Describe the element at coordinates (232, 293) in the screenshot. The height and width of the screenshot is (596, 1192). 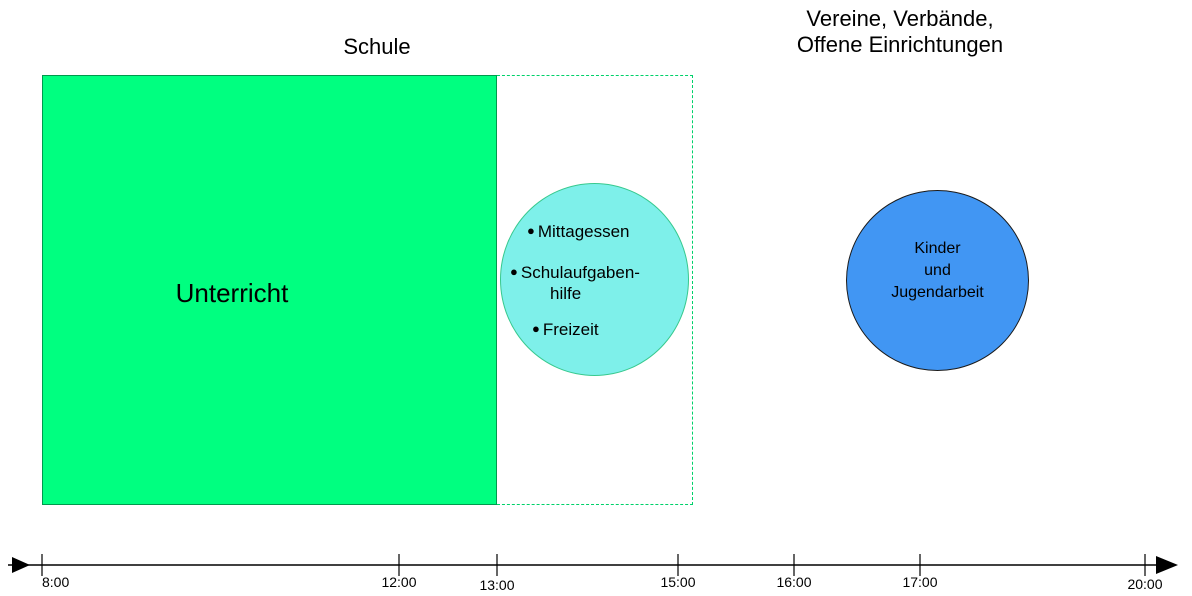
I see `unterricht-label: Unterricht` at that location.